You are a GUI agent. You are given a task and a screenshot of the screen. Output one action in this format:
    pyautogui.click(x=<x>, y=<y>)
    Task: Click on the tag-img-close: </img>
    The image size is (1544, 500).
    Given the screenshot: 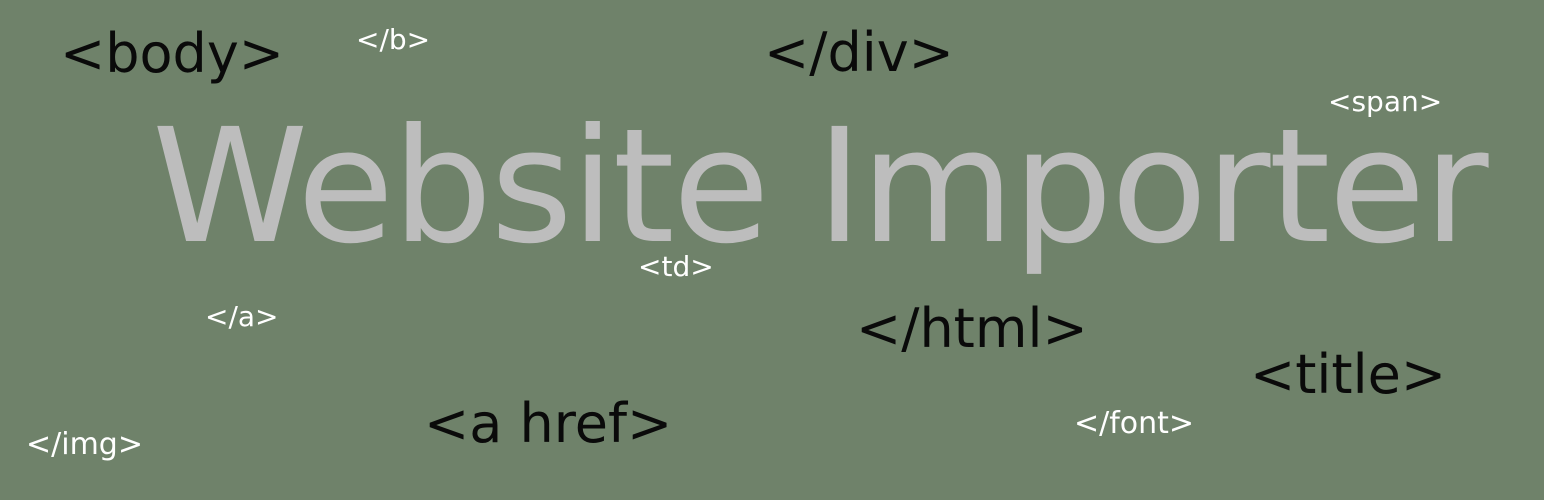 What is the action you would take?
    pyautogui.click(x=84, y=444)
    